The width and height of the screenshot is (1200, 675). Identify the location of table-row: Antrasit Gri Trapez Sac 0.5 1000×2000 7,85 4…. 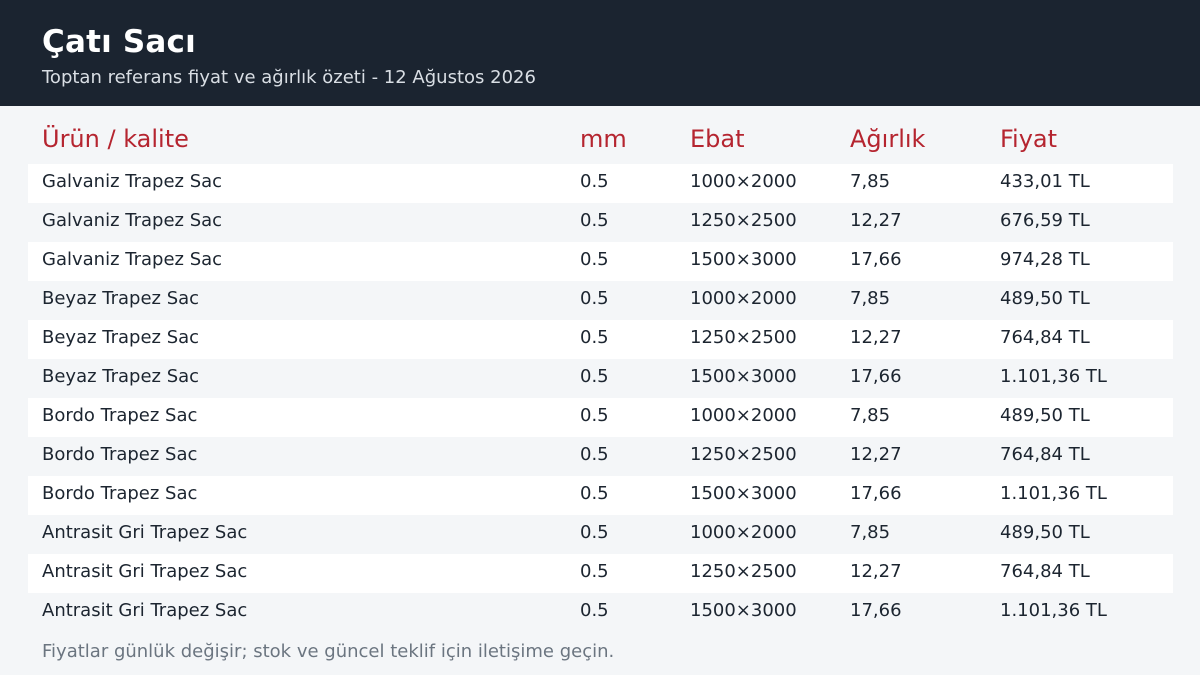
(600, 534).